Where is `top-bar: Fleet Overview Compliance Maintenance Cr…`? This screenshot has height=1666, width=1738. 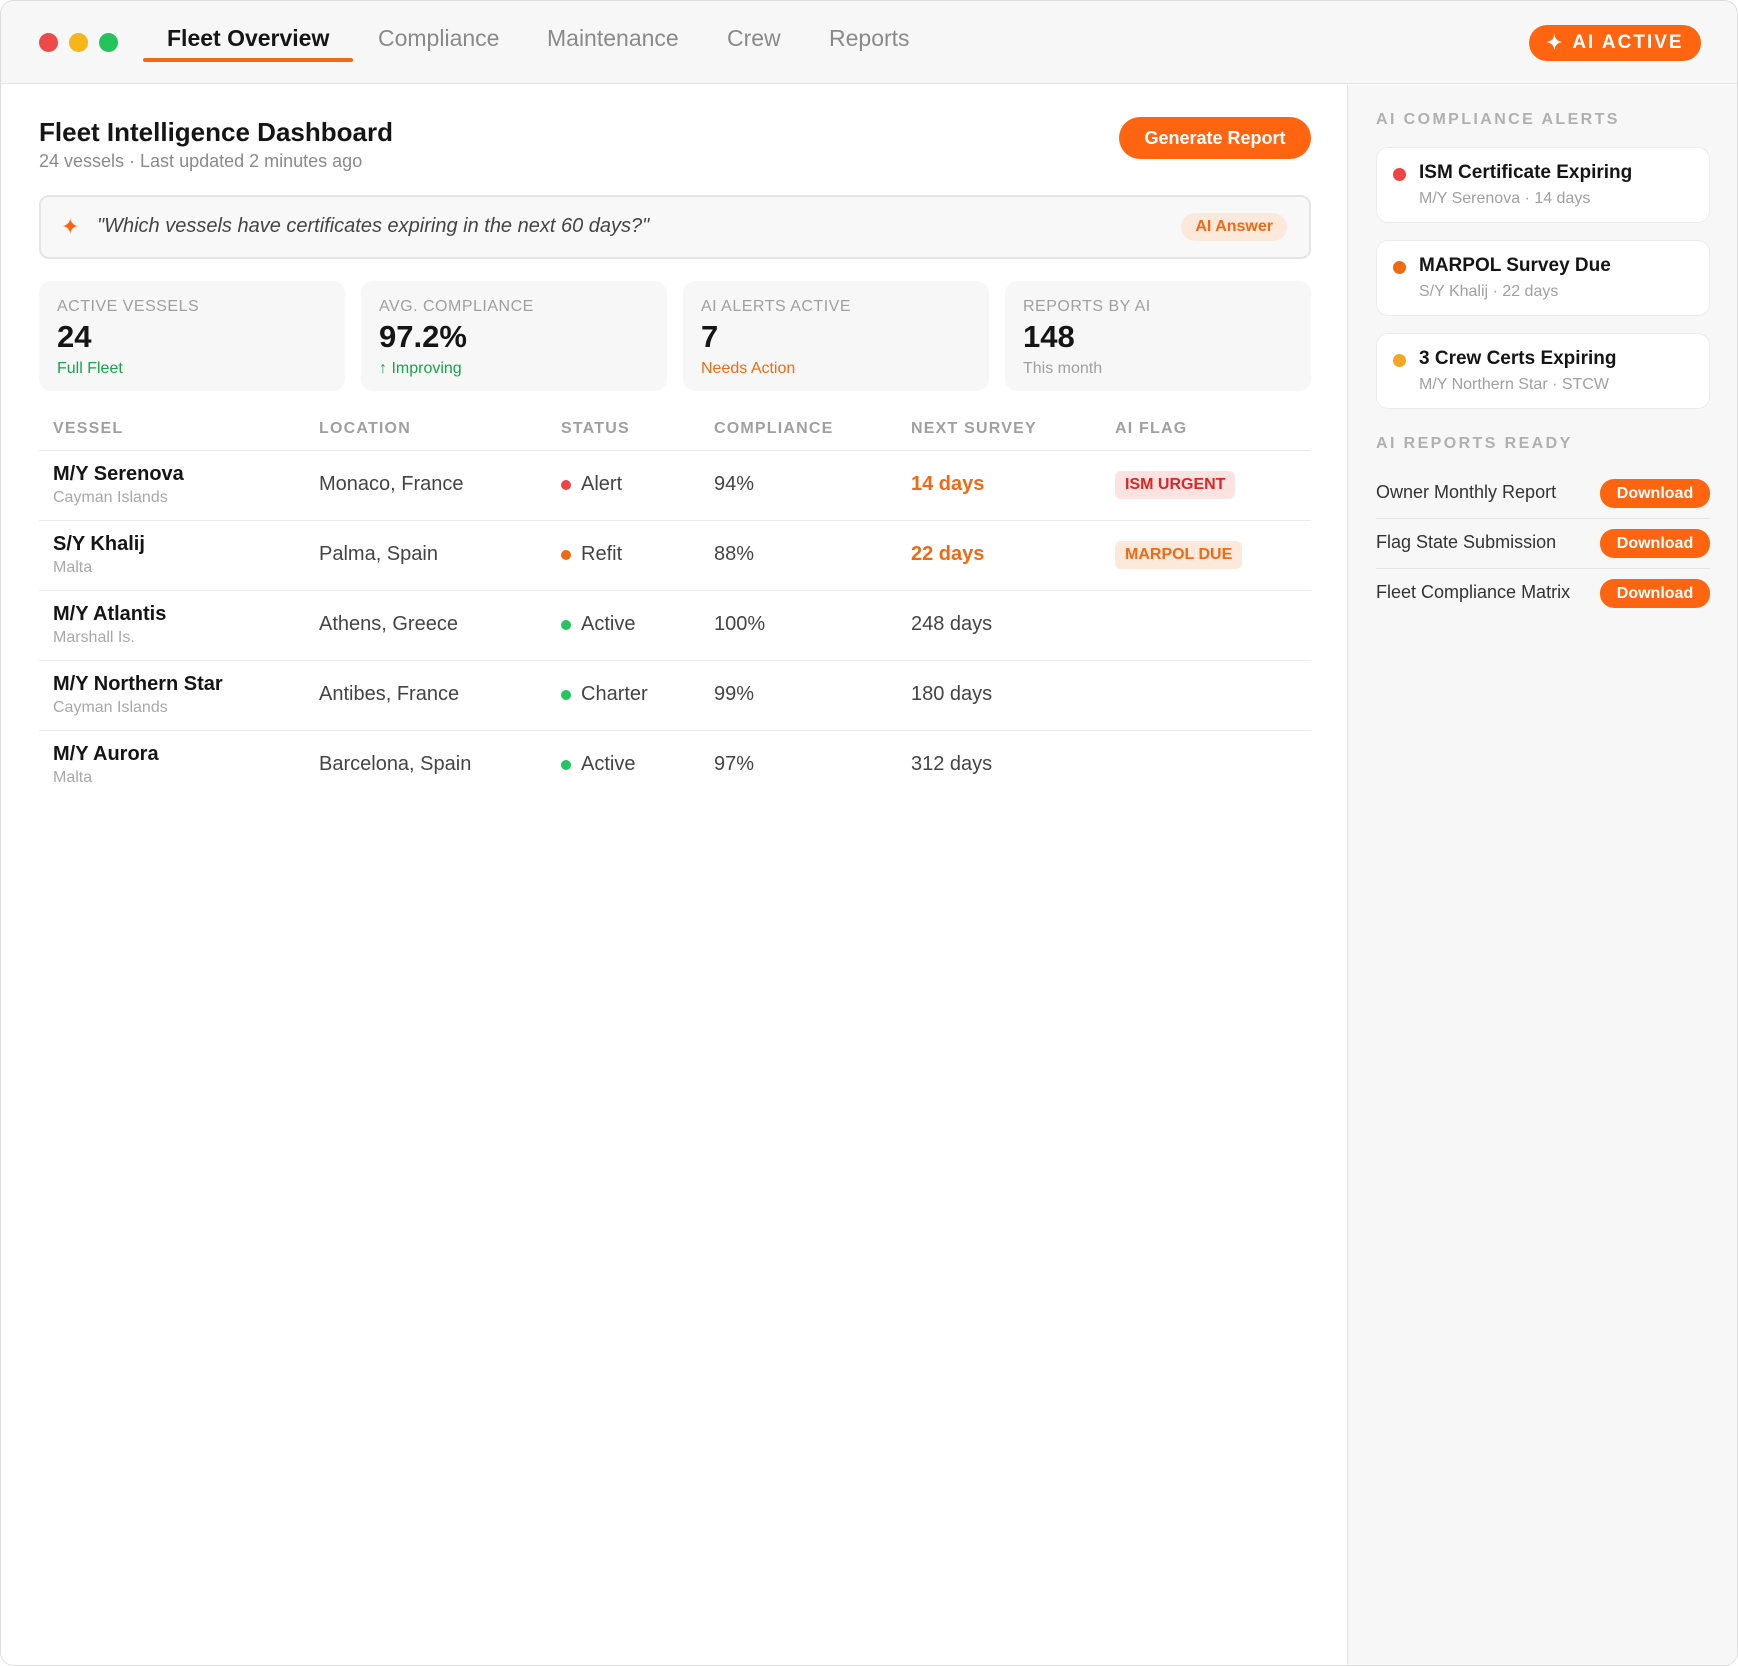
top-bar: Fleet Overview Compliance Maintenance Cr… is located at coordinates (869, 42).